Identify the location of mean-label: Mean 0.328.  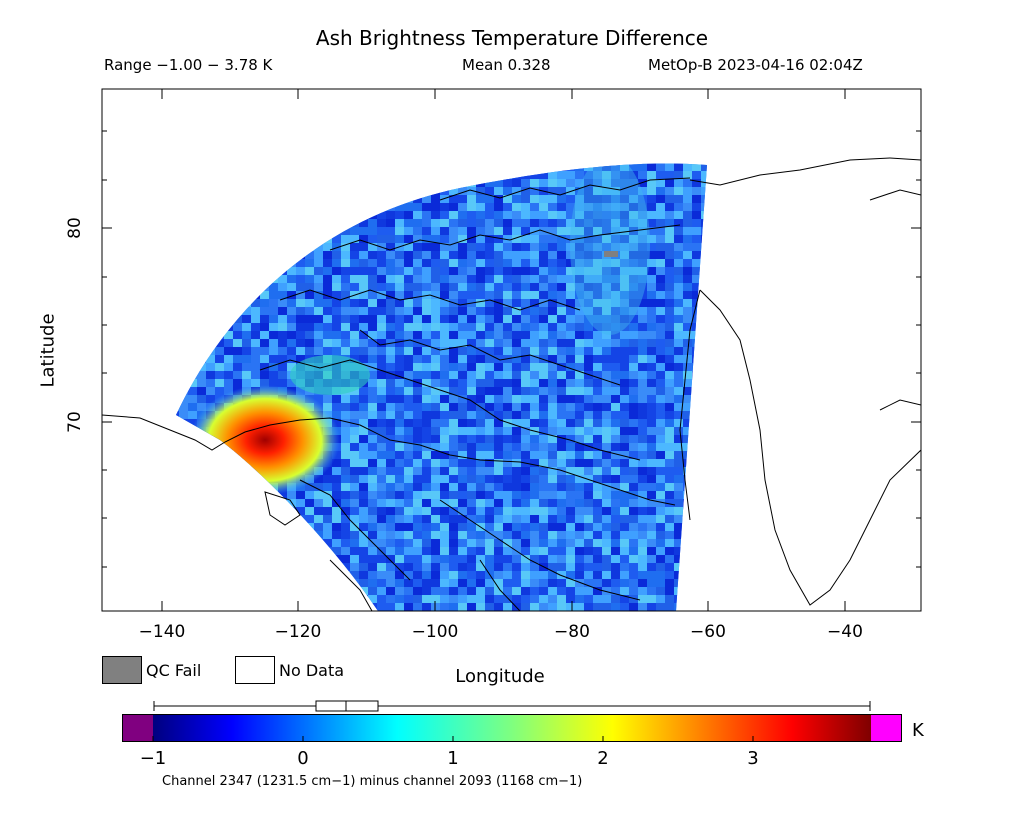
(506, 65).